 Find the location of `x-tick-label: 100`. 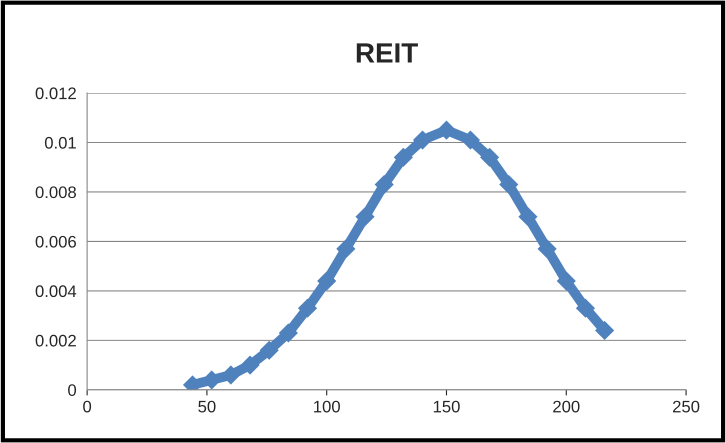

x-tick-label: 100 is located at coordinates (327, 406).